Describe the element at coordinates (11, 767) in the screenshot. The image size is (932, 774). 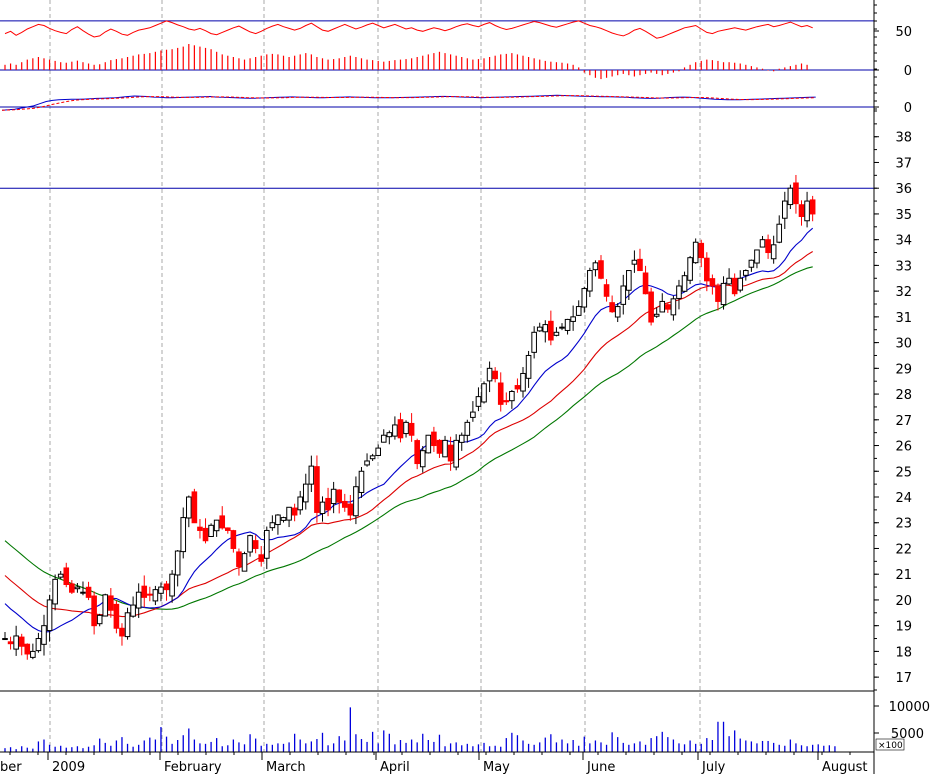
I see `month-label: ber` at that location.